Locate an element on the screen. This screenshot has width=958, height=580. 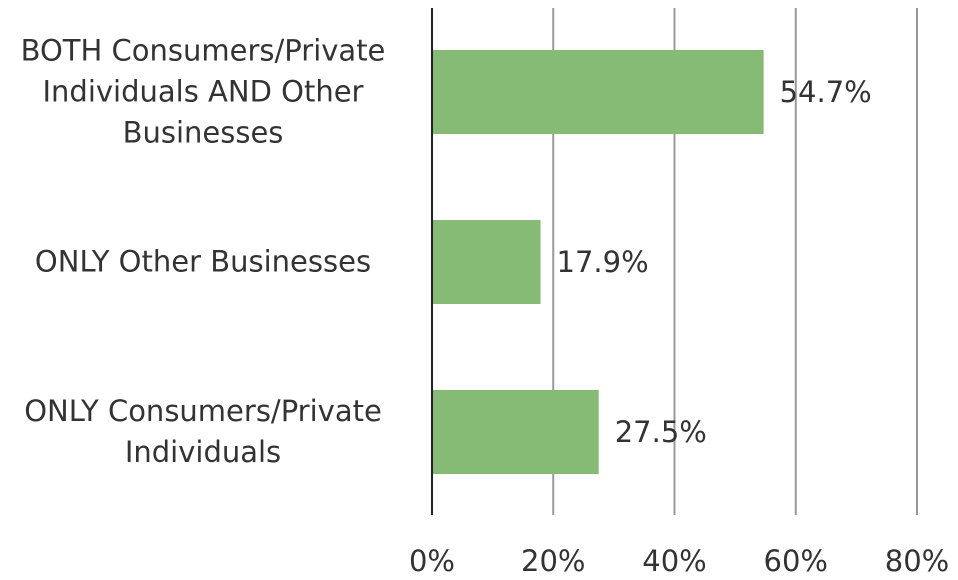
x-tick-label: 20% is located at coordinates (553, 561).